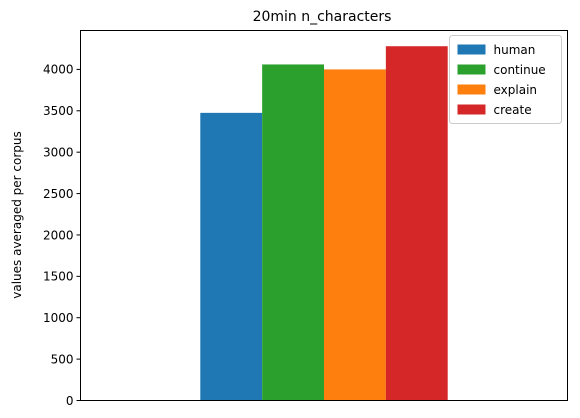 Image resolution: width=580 pixels, height=418 pixels. What do you see at coordinates (471, 89) in the screenshot?
I see `legend-swatch-explain` at bounding box center [471, 89].